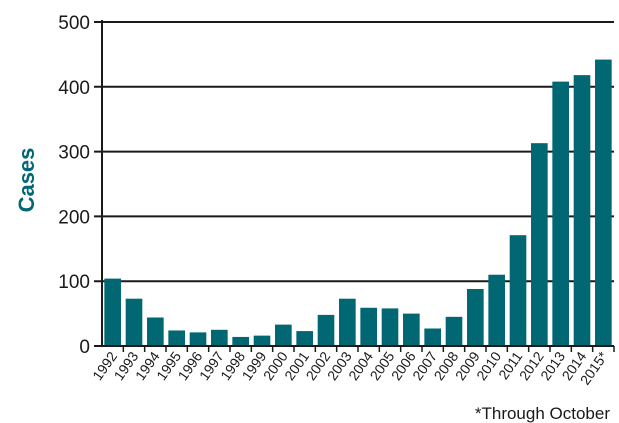 Image resolution: width=619 pixels, height=423 pixels. What do you see at coordinates (112, 312) in the screenshot?
I see `bar-1992` at bounding box center [112, 312].